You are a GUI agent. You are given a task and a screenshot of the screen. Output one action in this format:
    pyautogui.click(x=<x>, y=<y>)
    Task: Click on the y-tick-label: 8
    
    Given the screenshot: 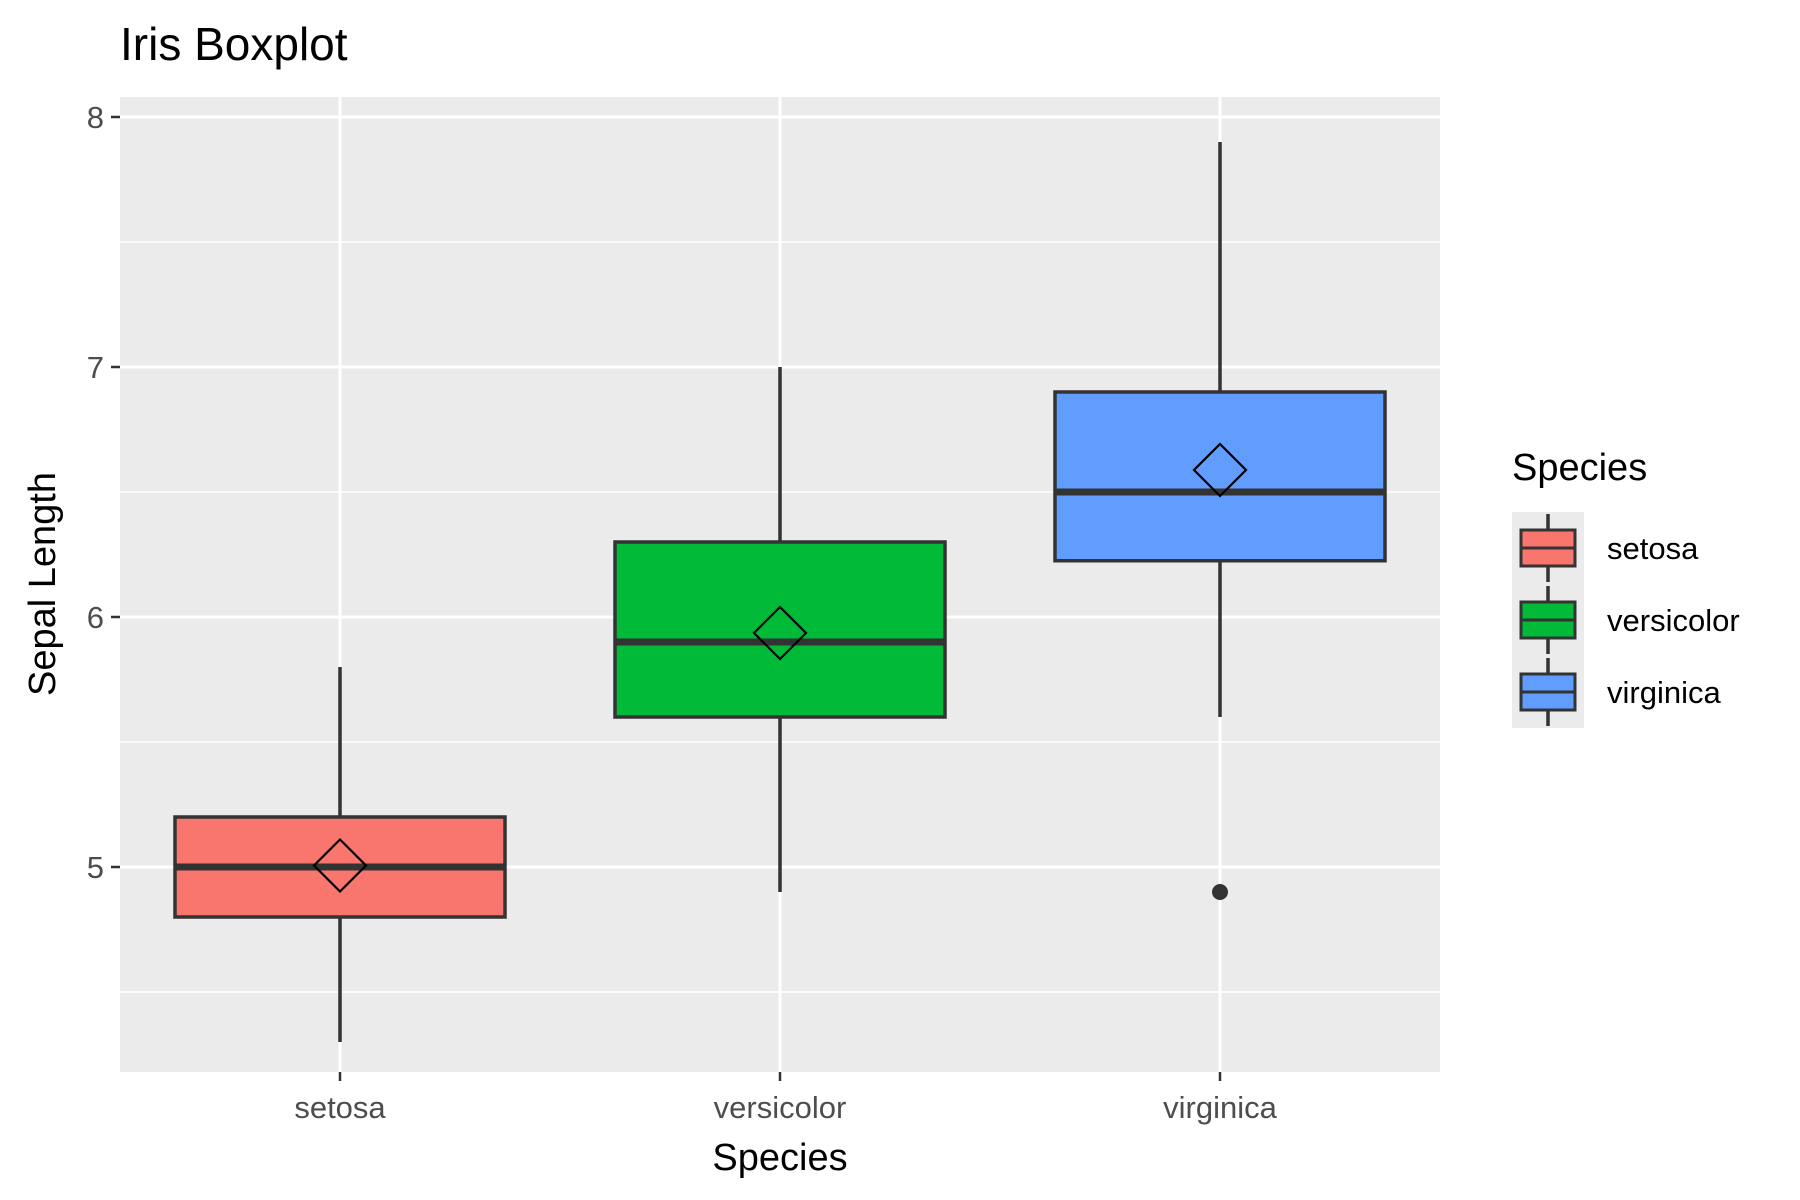 What is the action you would take?
    pyautogui.click(x=95, y=117)
    